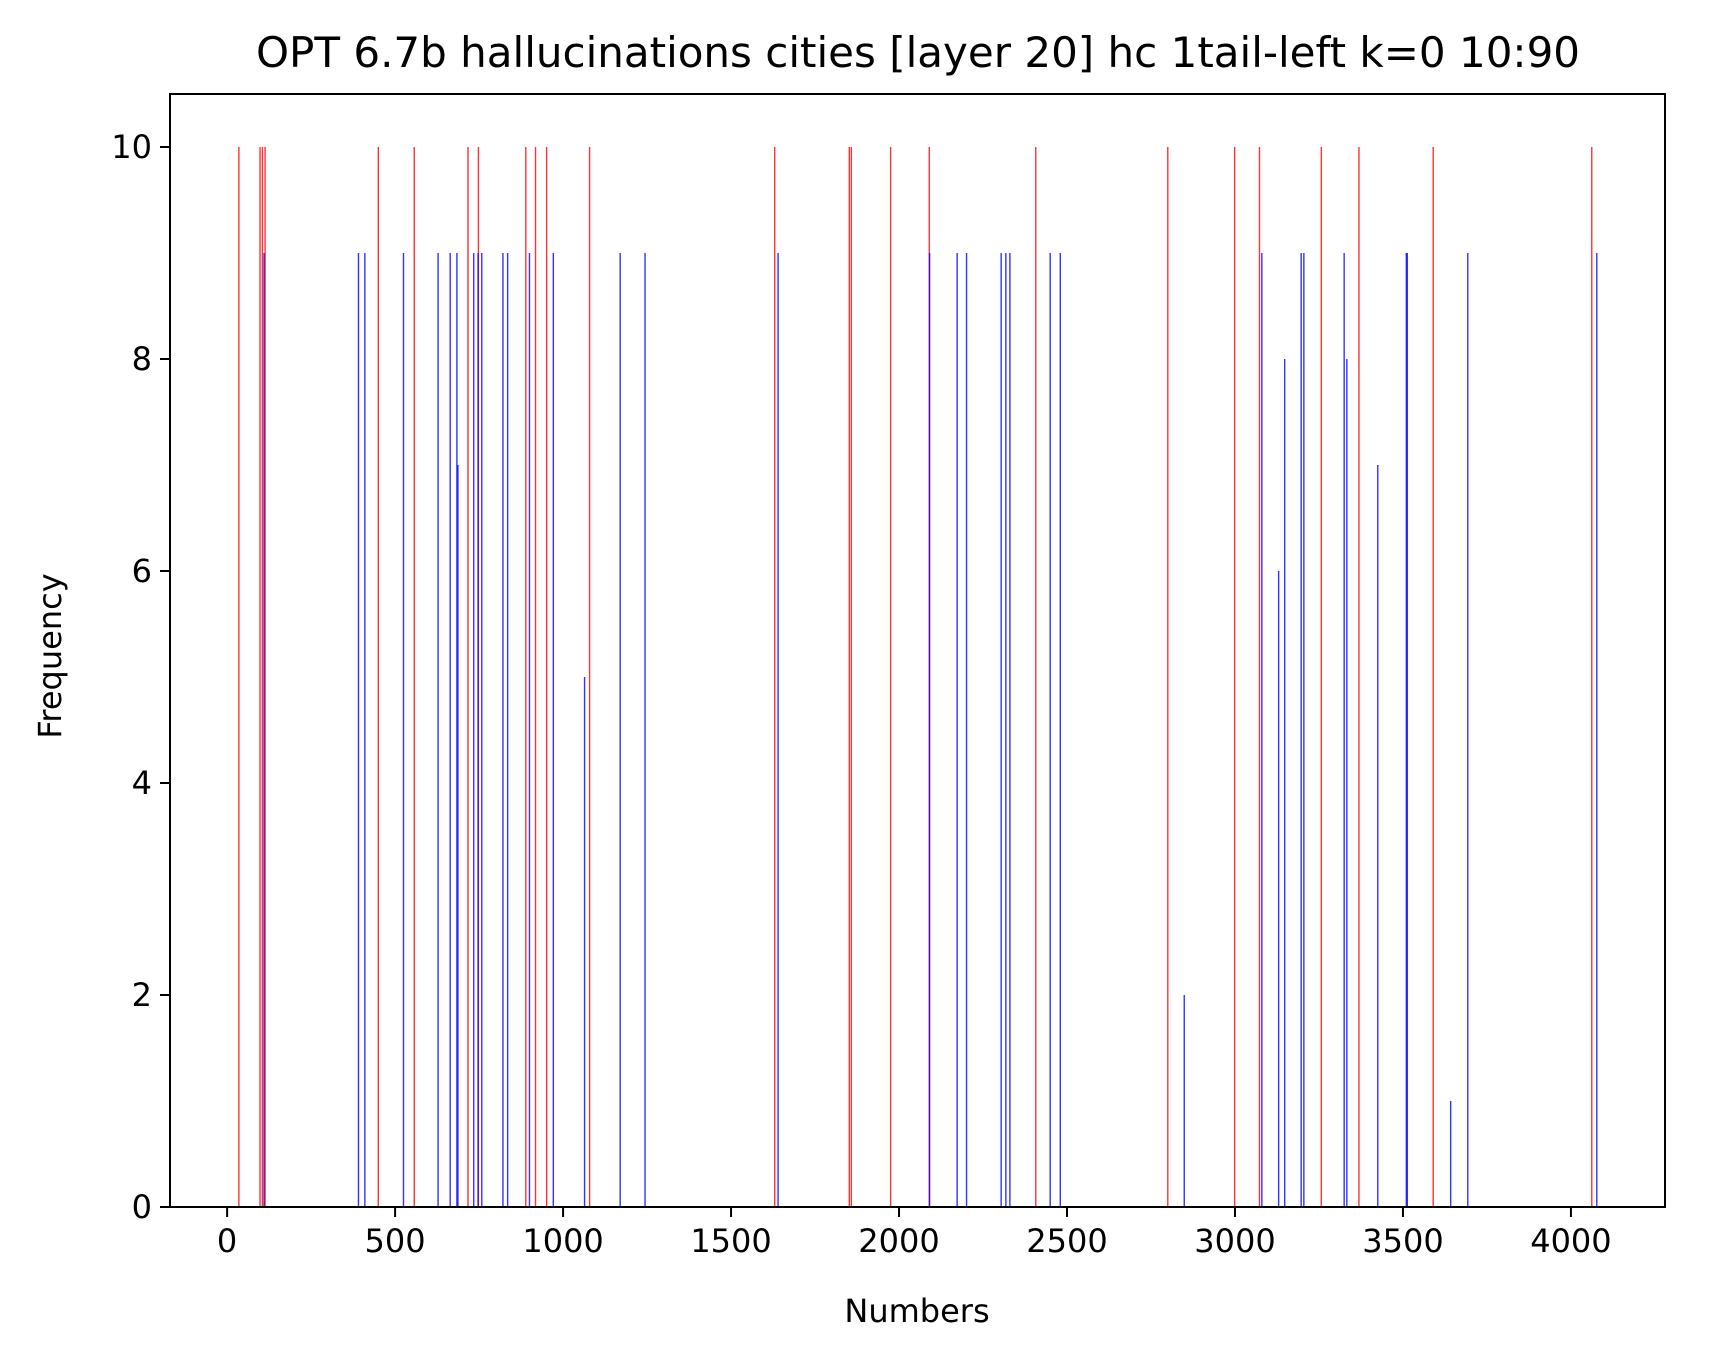 The width and height of the screenshot is (1731, 1357). I want to click on x-tick-label: 500, so click(395, 1241).